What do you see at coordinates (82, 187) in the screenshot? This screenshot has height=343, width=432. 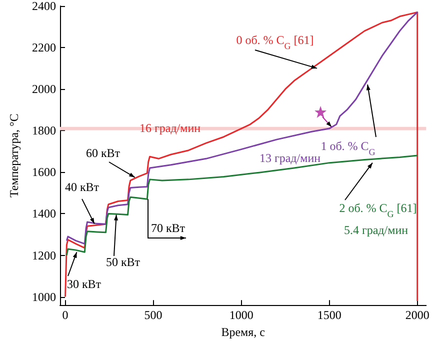 I see `annotation: 40 кВт` at bounding box center [82, 187].